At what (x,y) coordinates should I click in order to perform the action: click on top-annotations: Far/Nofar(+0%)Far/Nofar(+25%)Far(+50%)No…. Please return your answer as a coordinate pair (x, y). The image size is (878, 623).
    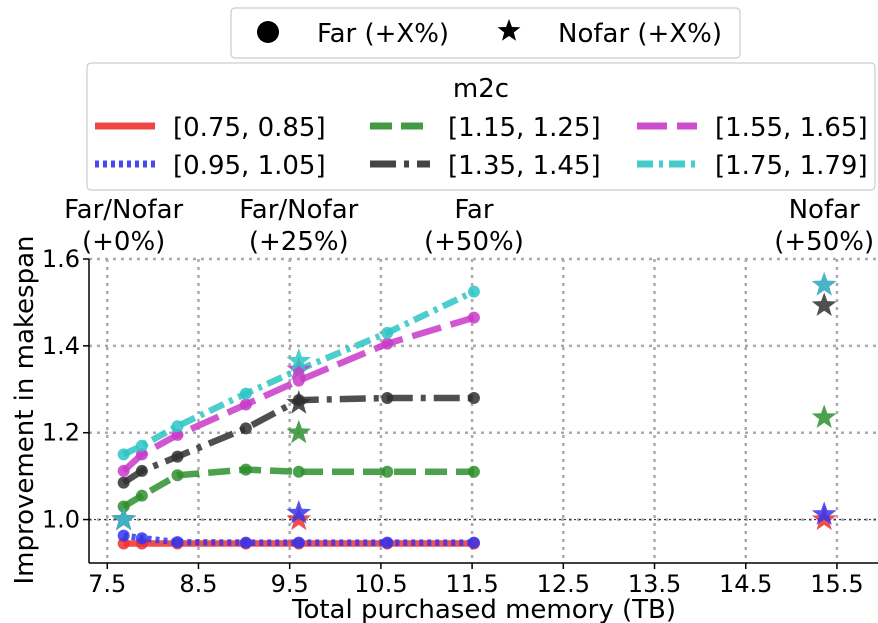
    Looking at the image, I should click on (469, 226).